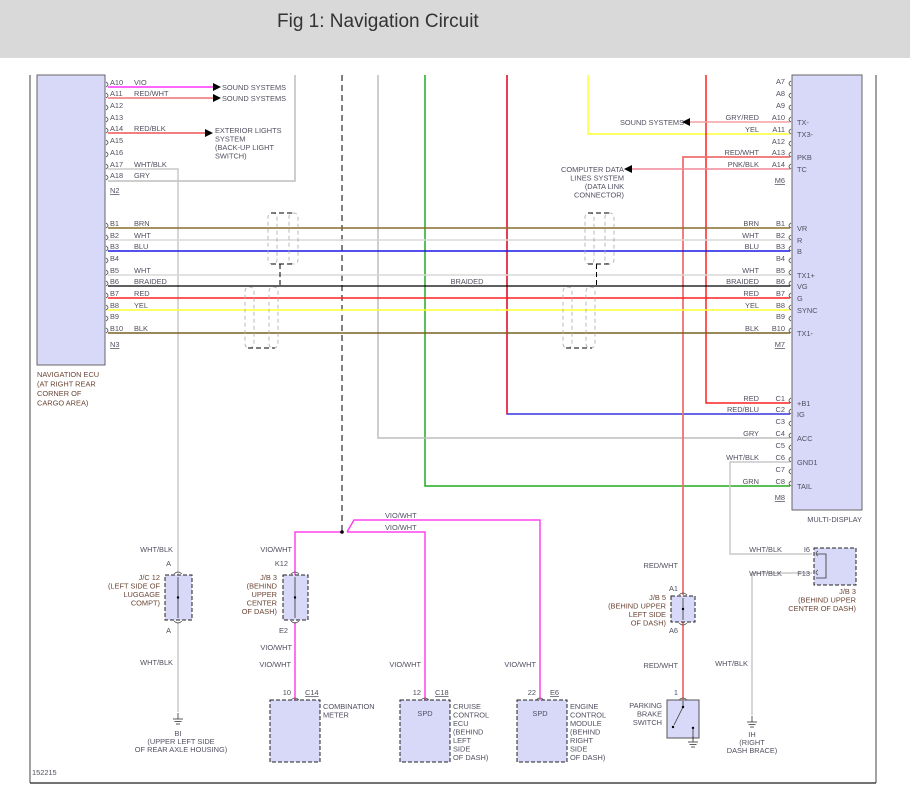  I want to click on engine-control-module-label: SIDE, so click(578, 749).